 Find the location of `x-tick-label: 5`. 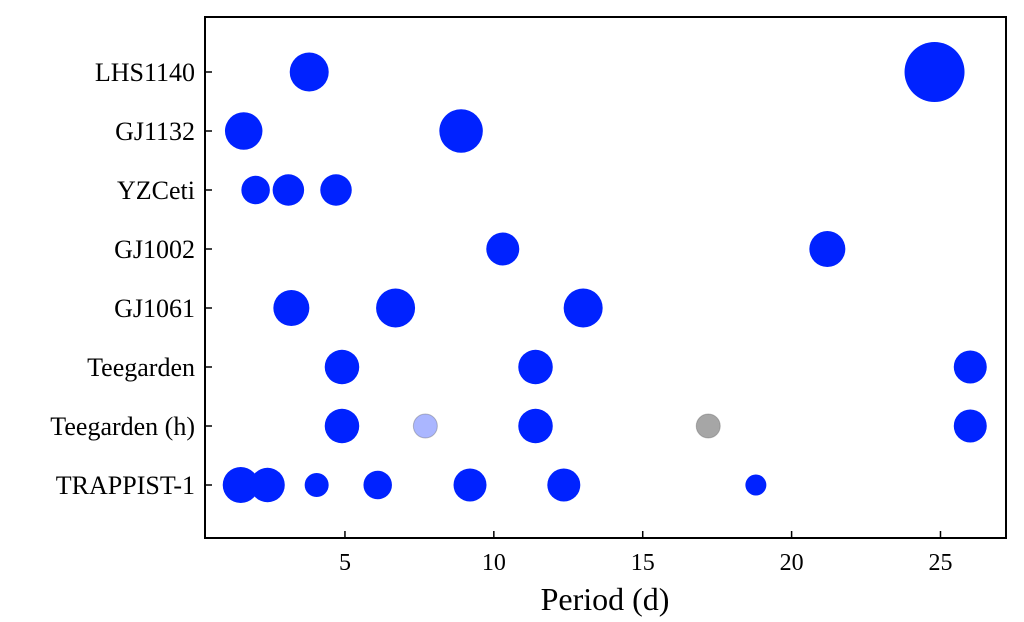

x-tick-label: 5 is located at coordinates (345, 563).